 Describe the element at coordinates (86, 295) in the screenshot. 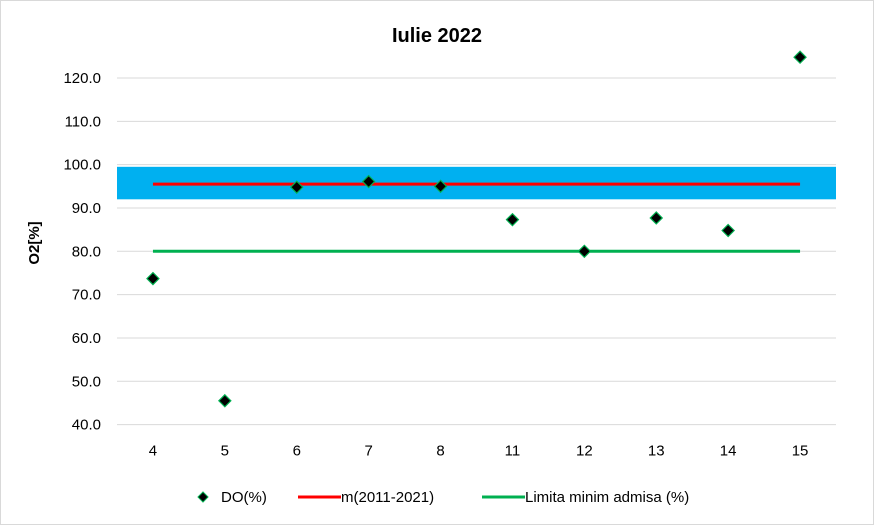

I see `y-tick-label: 70.0` at that location.